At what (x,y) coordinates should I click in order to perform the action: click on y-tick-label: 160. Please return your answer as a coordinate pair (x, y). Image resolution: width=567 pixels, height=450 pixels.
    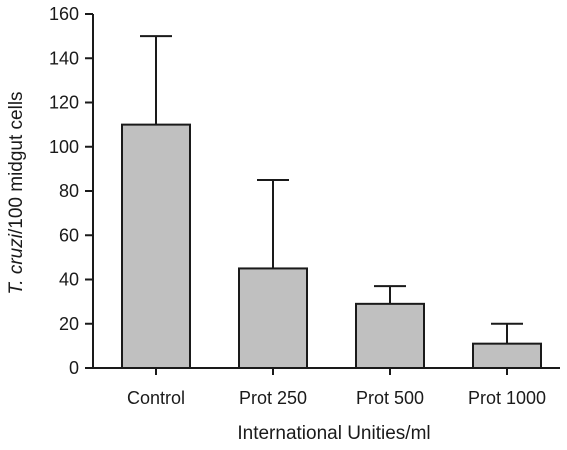
    Looking at the image, I should click on (64, 14).